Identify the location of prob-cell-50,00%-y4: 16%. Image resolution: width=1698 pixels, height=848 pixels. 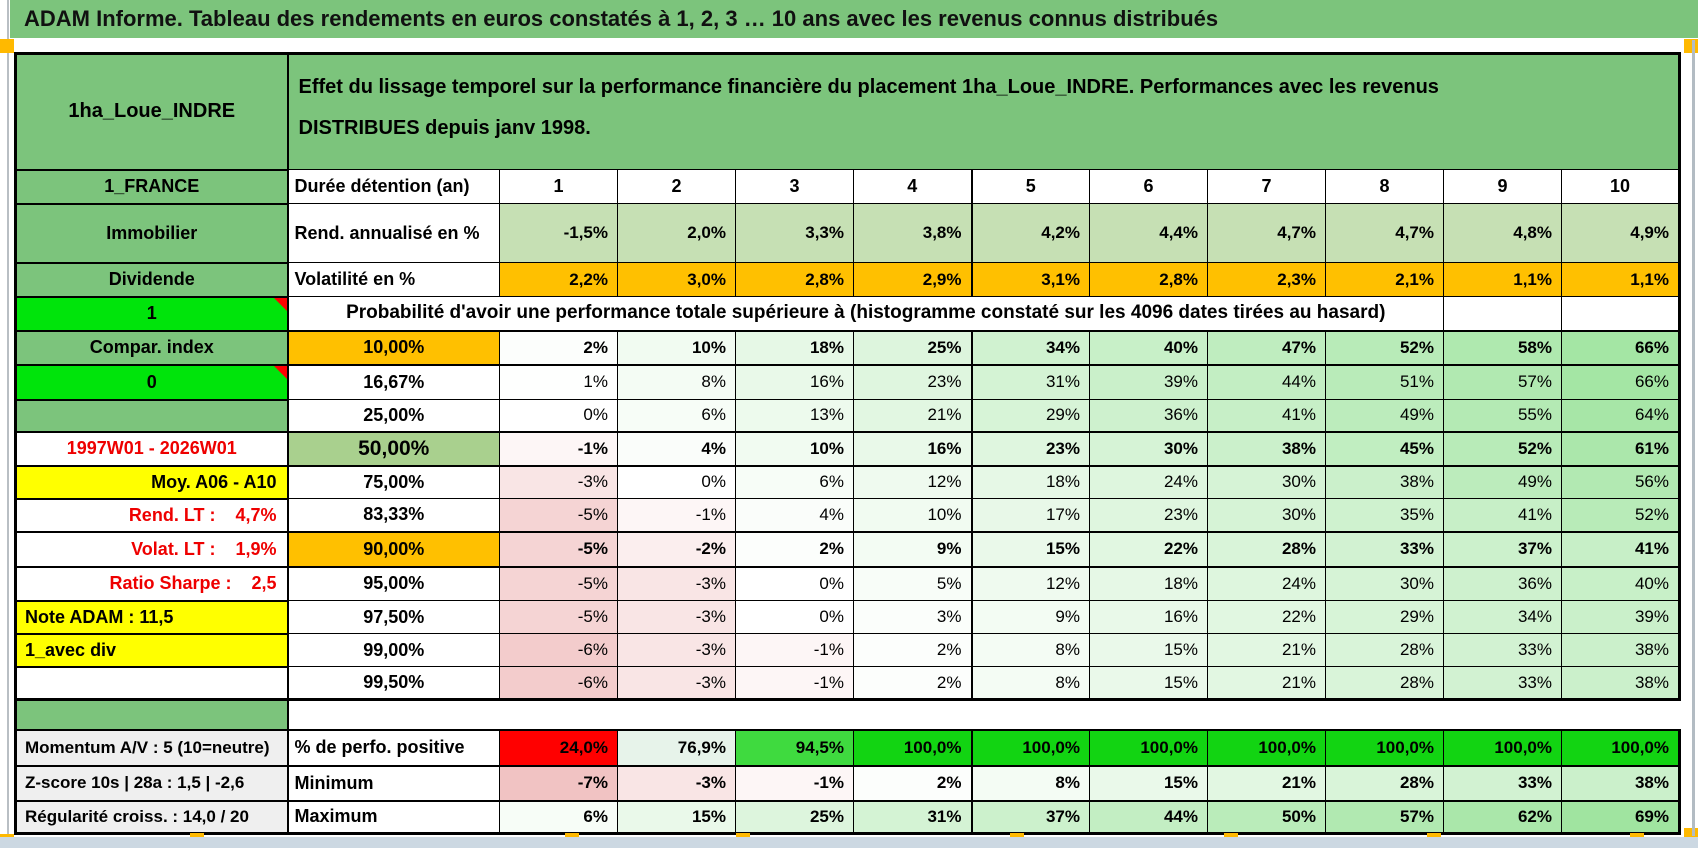
(912, 448).